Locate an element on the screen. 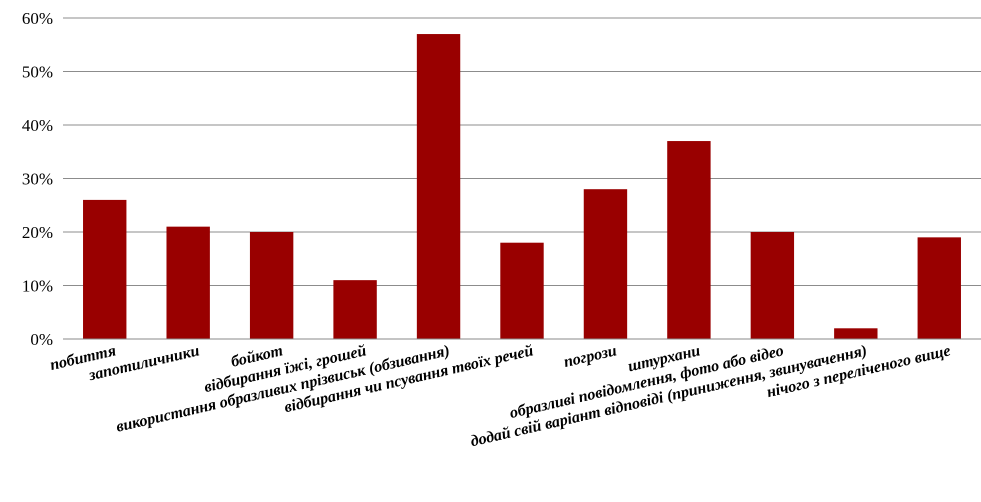  y-axis-ticks: 0% 10% 20% 30% 40% 50% 60% is located at coordinates (37, 179).